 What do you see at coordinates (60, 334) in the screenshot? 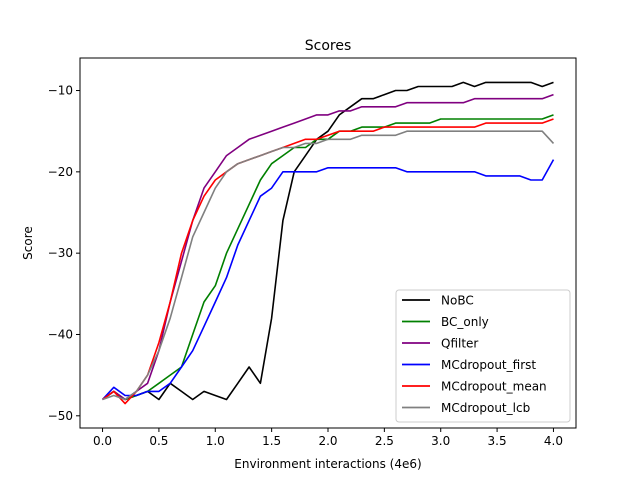
I see `y-tick-label: −40` at bounding box center [60, 334].